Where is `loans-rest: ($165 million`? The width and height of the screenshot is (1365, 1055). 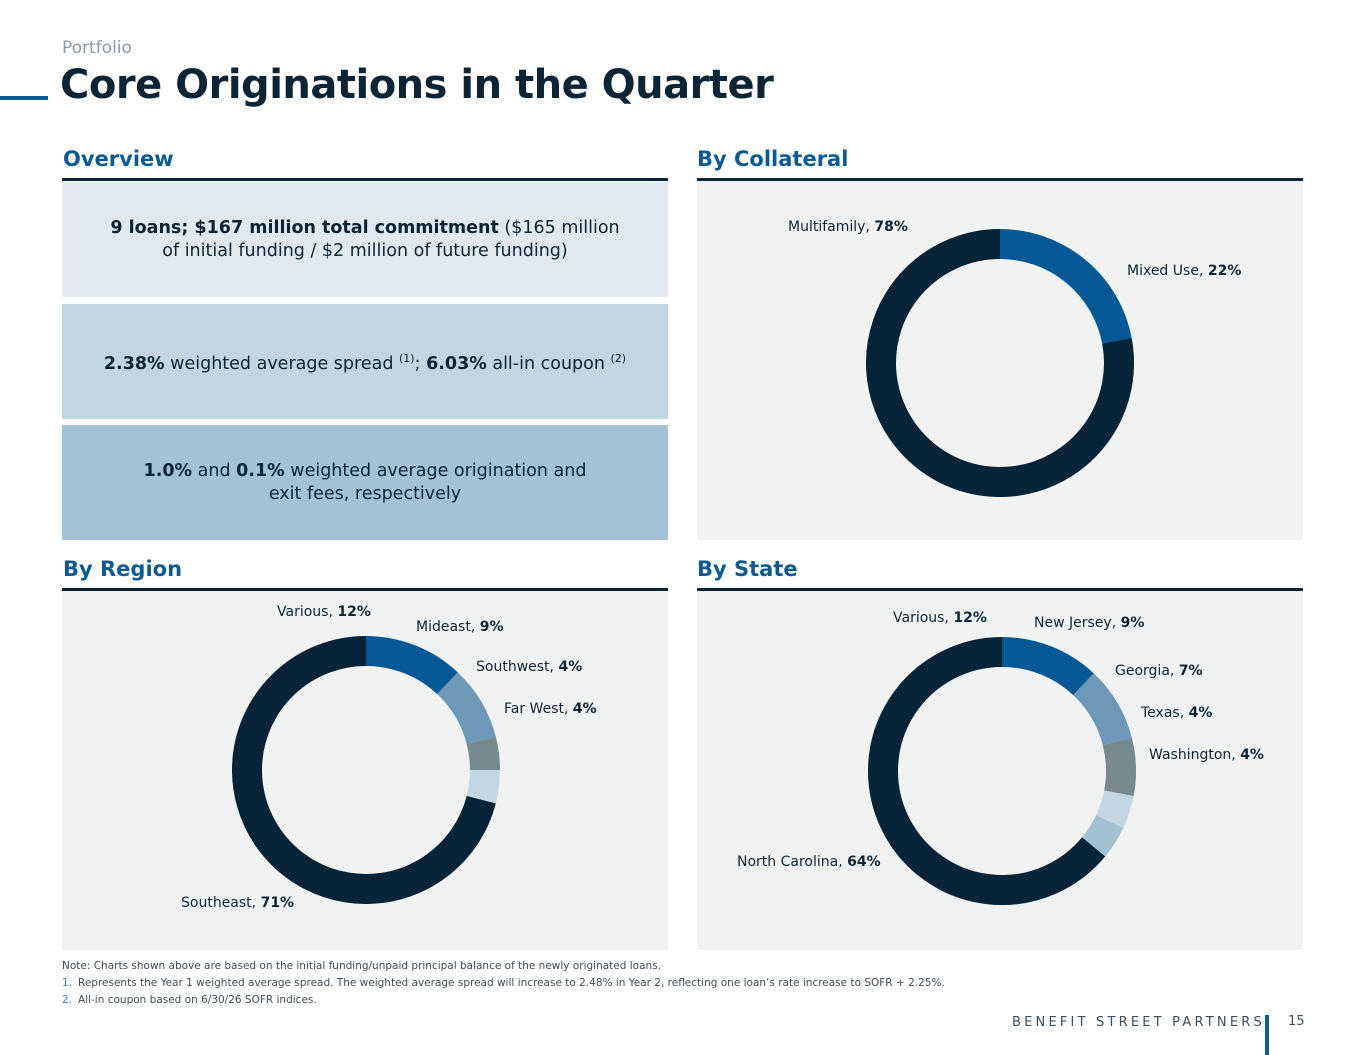 loans-rest: ($165 million is located at coordinates (559, 227).